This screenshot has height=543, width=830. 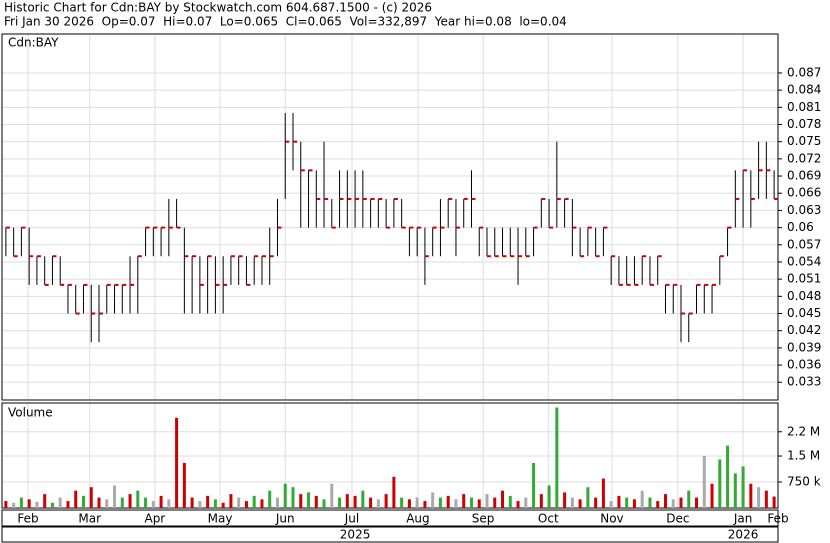 What do you see at coordinates (804, 382) in the screenshot?
I see `y-tick-label: 0.033` at bounding box center [804, 382].